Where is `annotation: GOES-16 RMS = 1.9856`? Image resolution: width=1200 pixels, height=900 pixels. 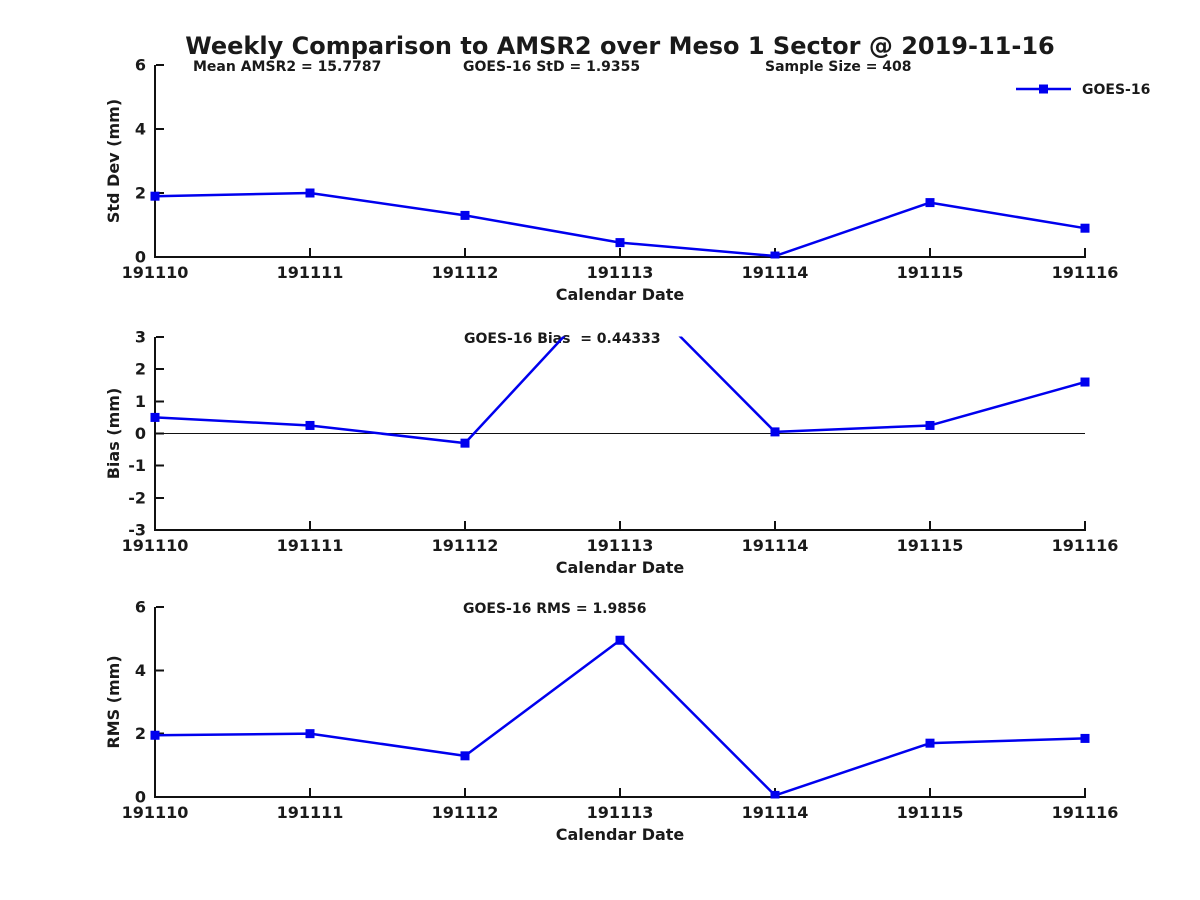
annotation: GOES-16 RMS = 1.9856 is located at coordinates (555, 609).